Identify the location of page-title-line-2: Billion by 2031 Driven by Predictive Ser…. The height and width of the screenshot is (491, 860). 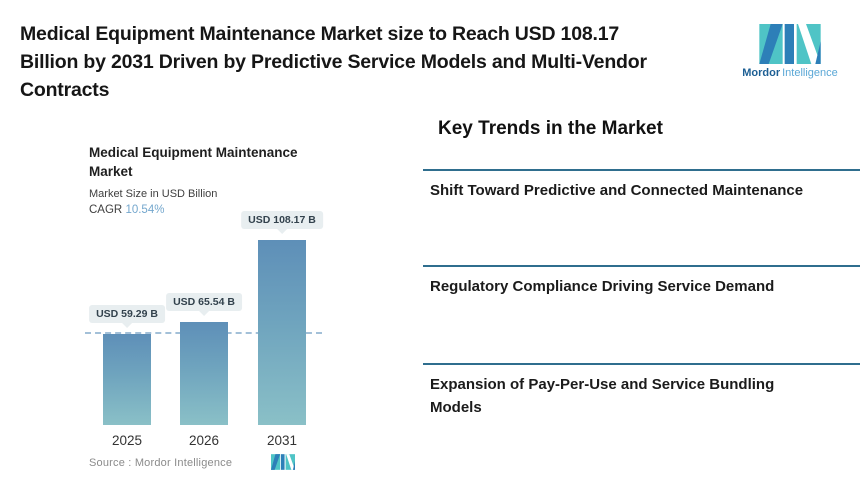
(333, 62).